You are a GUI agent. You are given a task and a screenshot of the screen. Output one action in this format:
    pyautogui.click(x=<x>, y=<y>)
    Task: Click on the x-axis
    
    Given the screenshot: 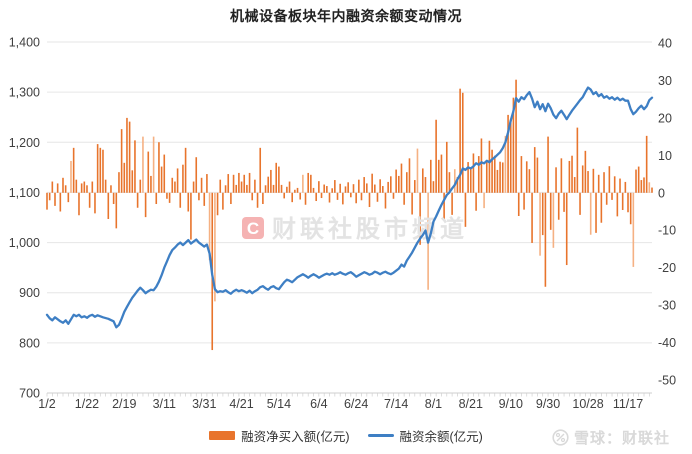 What is the action you would take?
    pyautogui.click(x=349, y=394)
    